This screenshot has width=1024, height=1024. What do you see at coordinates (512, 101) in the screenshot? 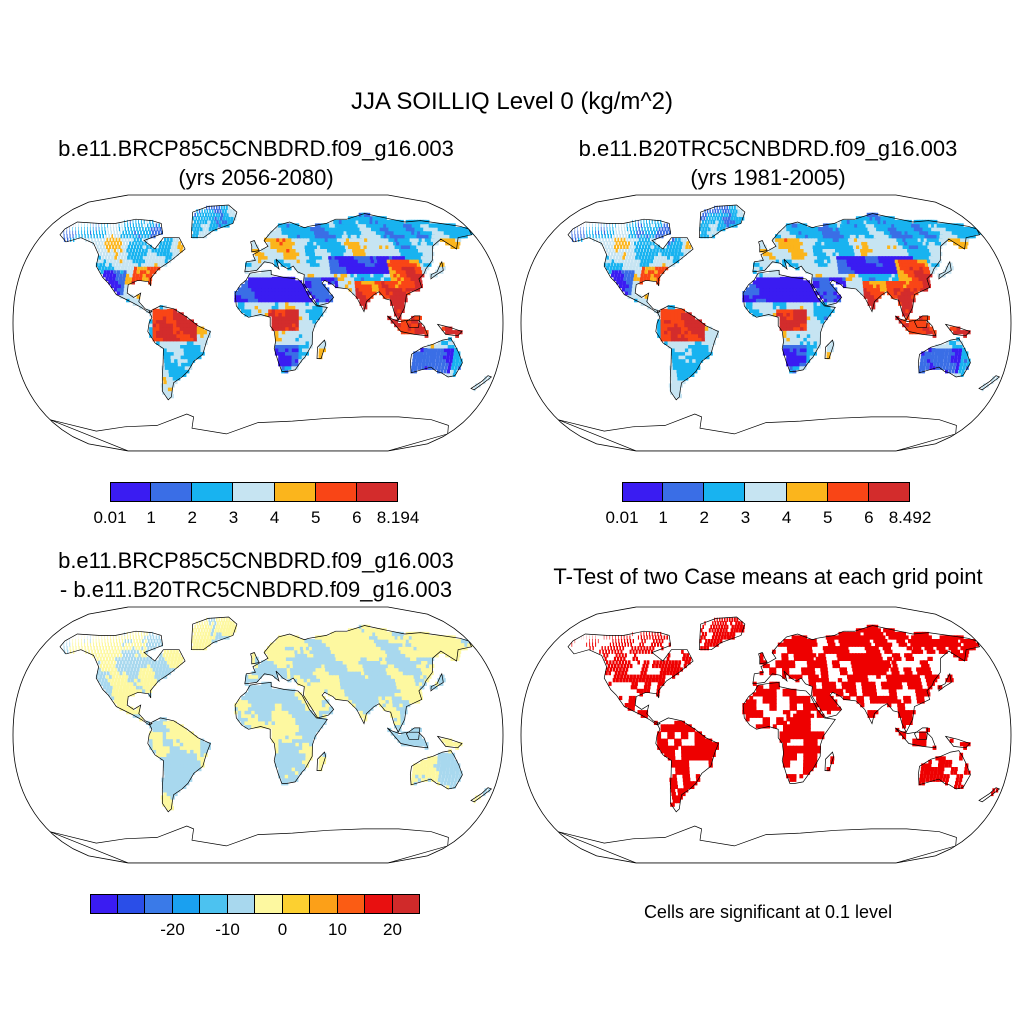
I see `figure-title: JJA SOILLIQ Level 0 (kg/m^2)` at bounding box center [512, 101].